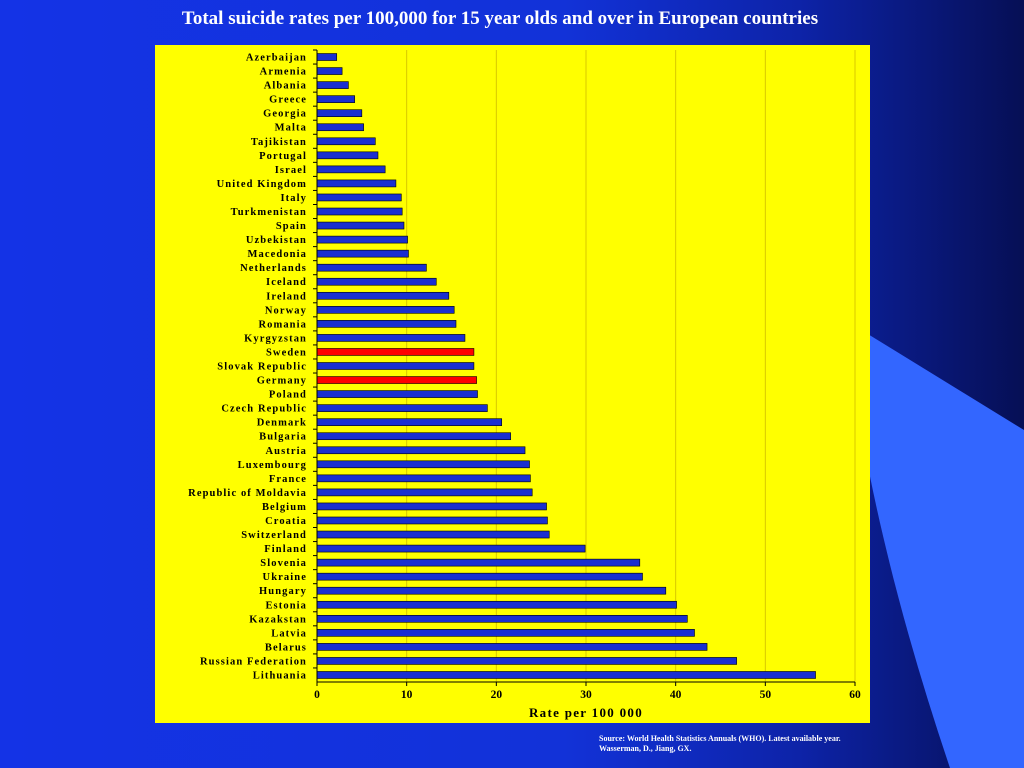  I want to click on bar-ireland, so click(383, 295).